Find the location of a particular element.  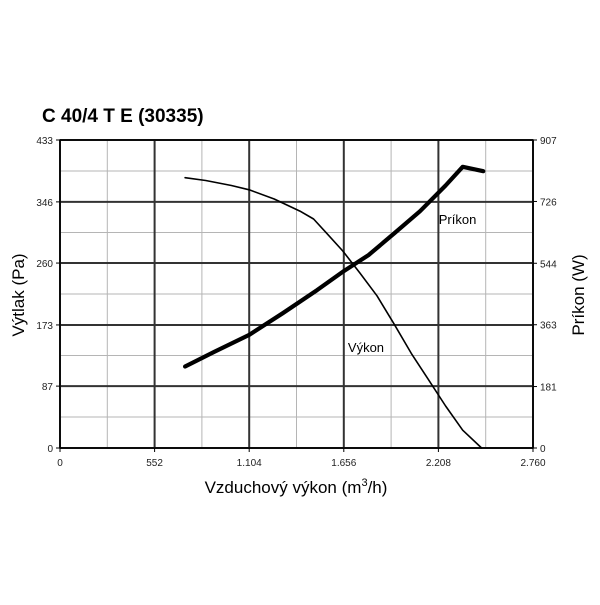

series-annotation-label: Výkon is located at coordinates (366, 347).